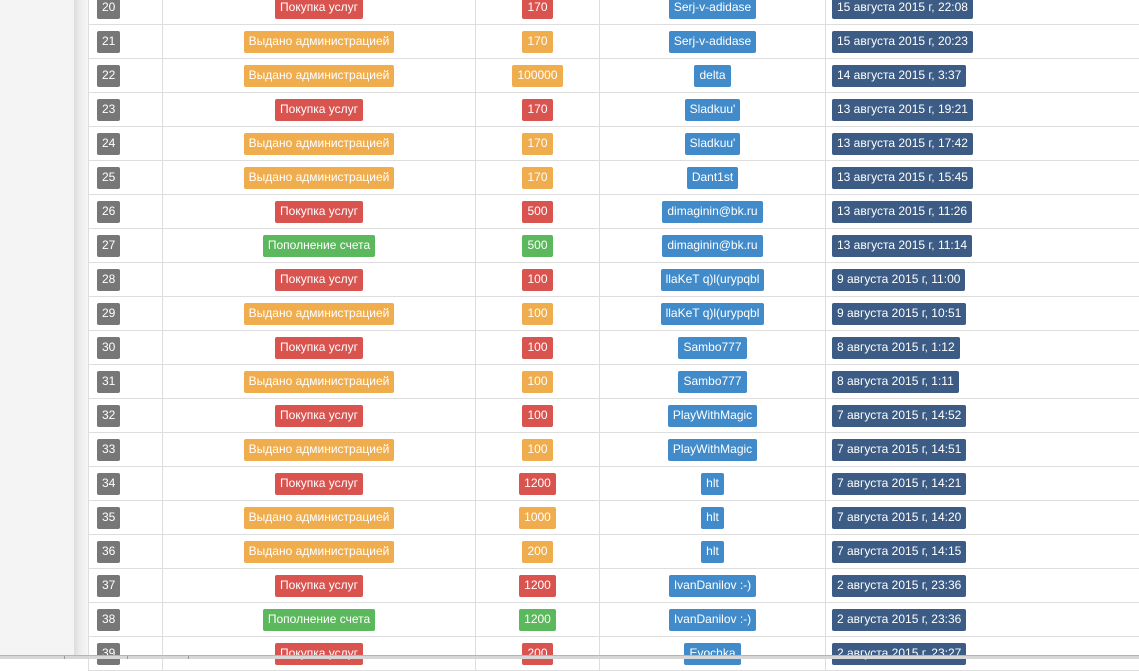 This screenshot has width=1139, height=671. Describe the element at coordinates (126, 280) in the screenshot. I see `id-cell: 28` at that location.